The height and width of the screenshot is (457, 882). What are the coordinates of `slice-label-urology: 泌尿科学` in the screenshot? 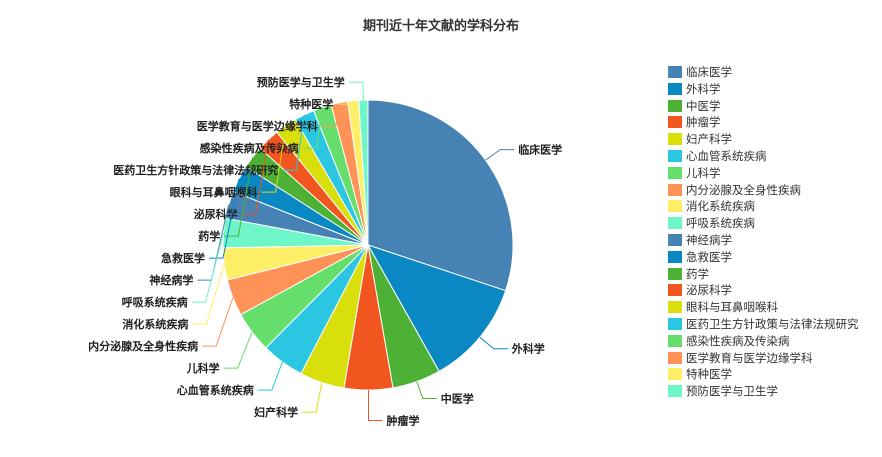 It's located at (216, 214).